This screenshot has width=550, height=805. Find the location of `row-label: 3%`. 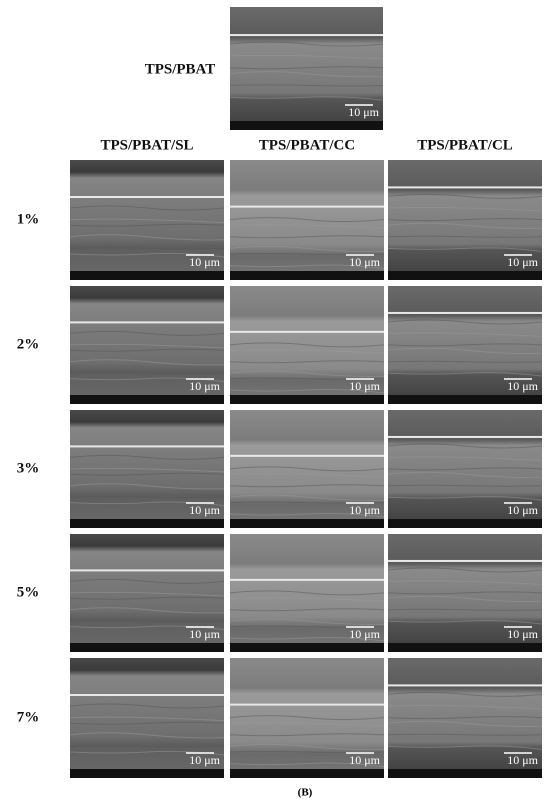

row-label: 3% is located at coordinates (28, 468).